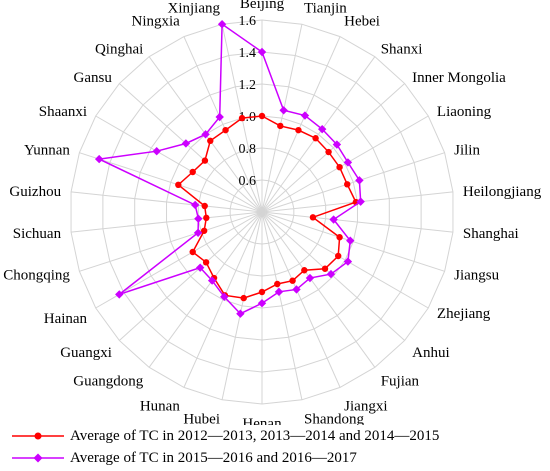 This screenshot has height=471, width=550. I want to click on spoke-label: Hebei, so click(362, 21).